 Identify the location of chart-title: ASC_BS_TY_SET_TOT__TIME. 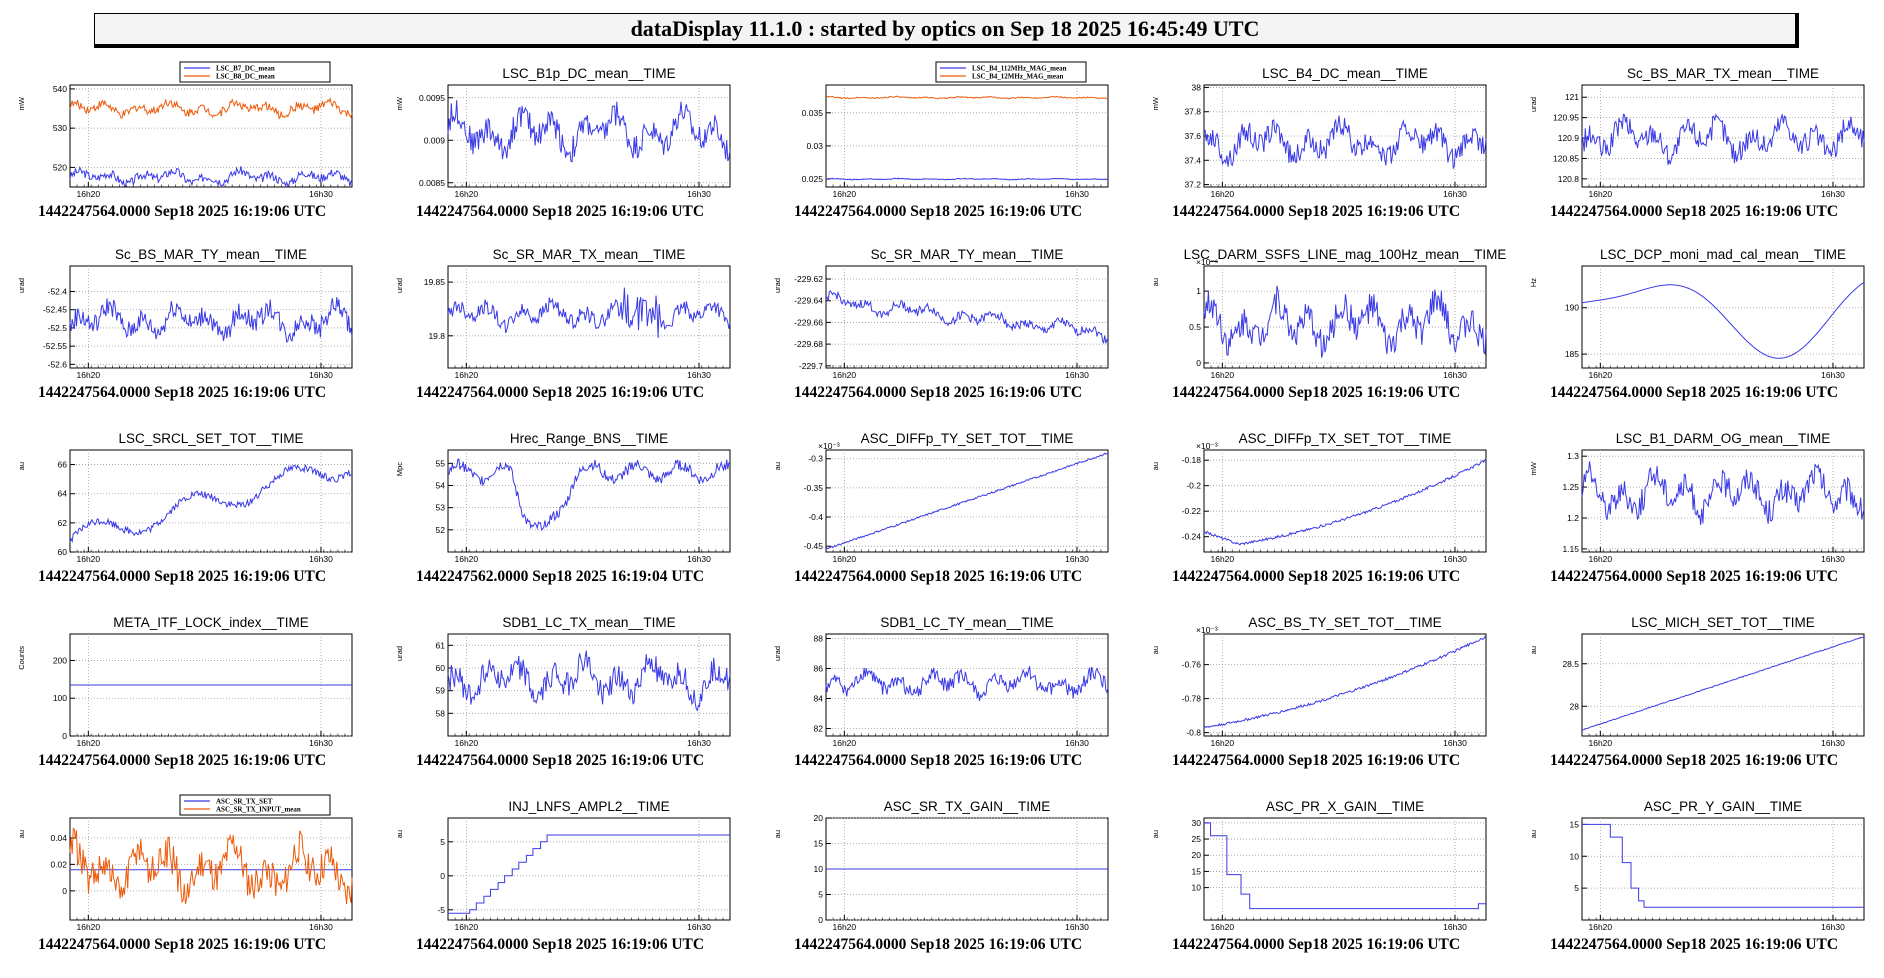
(1344, 622).